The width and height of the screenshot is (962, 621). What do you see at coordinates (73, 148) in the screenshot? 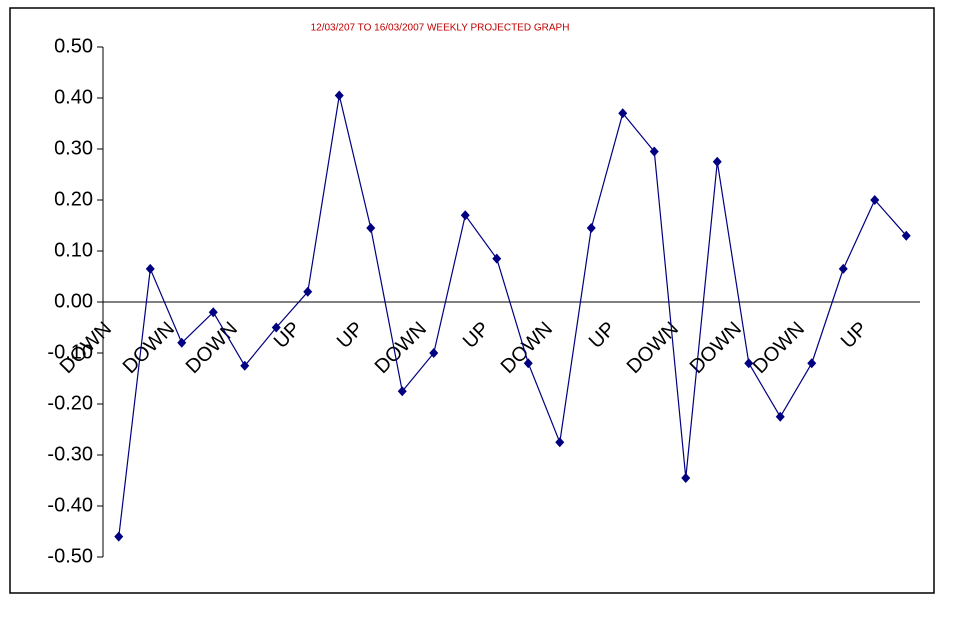
I see `y-tick-label: 0.30` at bounding box center [73, 148].